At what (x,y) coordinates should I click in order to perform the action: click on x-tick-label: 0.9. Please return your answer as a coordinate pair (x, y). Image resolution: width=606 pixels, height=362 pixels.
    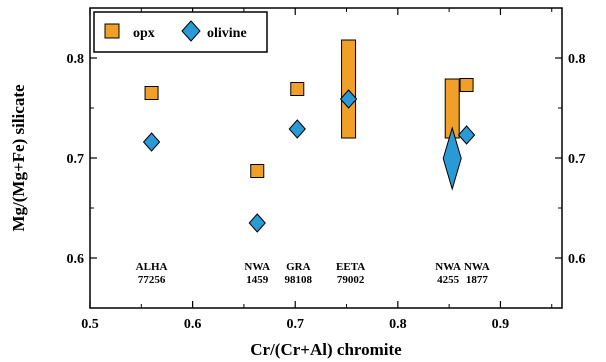
    Looking at the image, I should click on (501, 324).